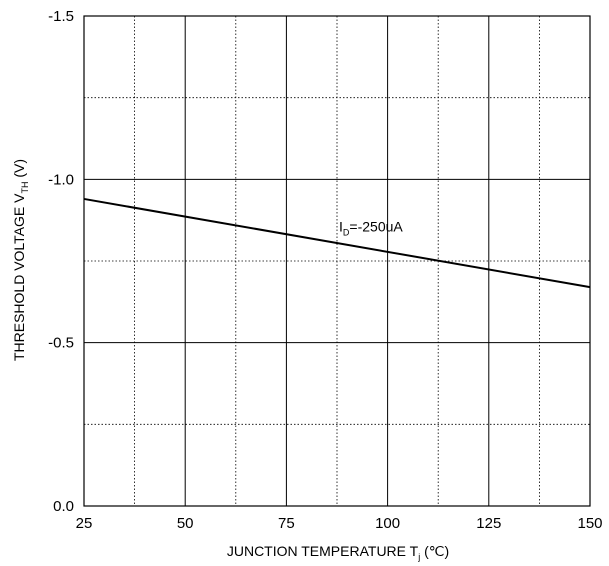 This screenshot has height=566, width=609. What do you see at coordinates (19, 277) in the screenshot?
I see `y-axis-title-main: THRESHOLD VOLTAGE V` at bounding box center [19, 277].